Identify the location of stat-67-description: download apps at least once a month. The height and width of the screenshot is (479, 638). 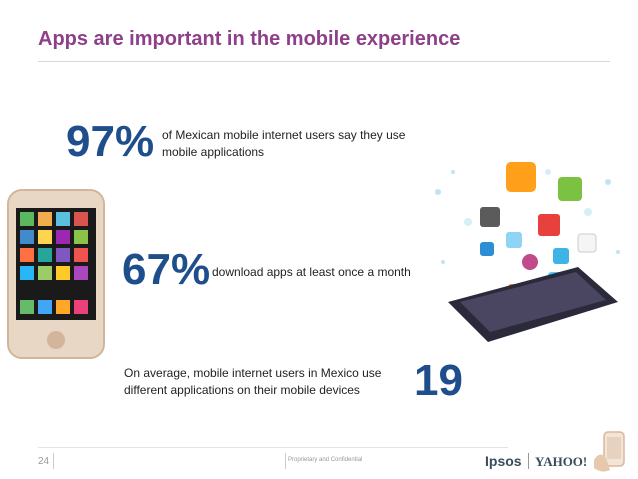
(311, 272).